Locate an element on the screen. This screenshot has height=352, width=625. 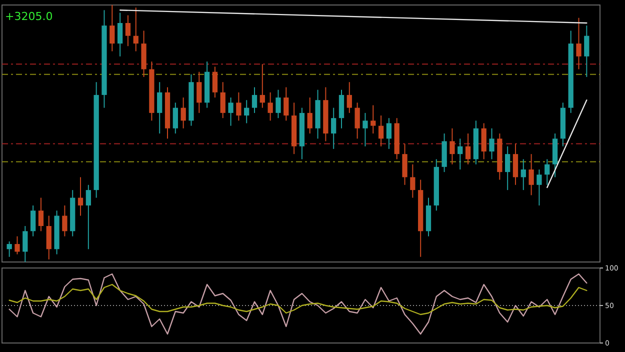
line-series is located at coordinates (298, 300).